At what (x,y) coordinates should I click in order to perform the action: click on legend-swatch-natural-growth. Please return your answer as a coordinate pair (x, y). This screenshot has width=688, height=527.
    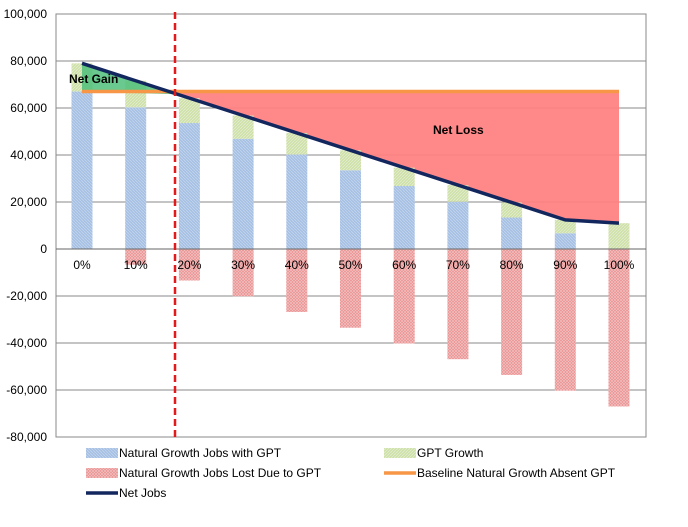
    Looking at the image, I should click on (102, 453).